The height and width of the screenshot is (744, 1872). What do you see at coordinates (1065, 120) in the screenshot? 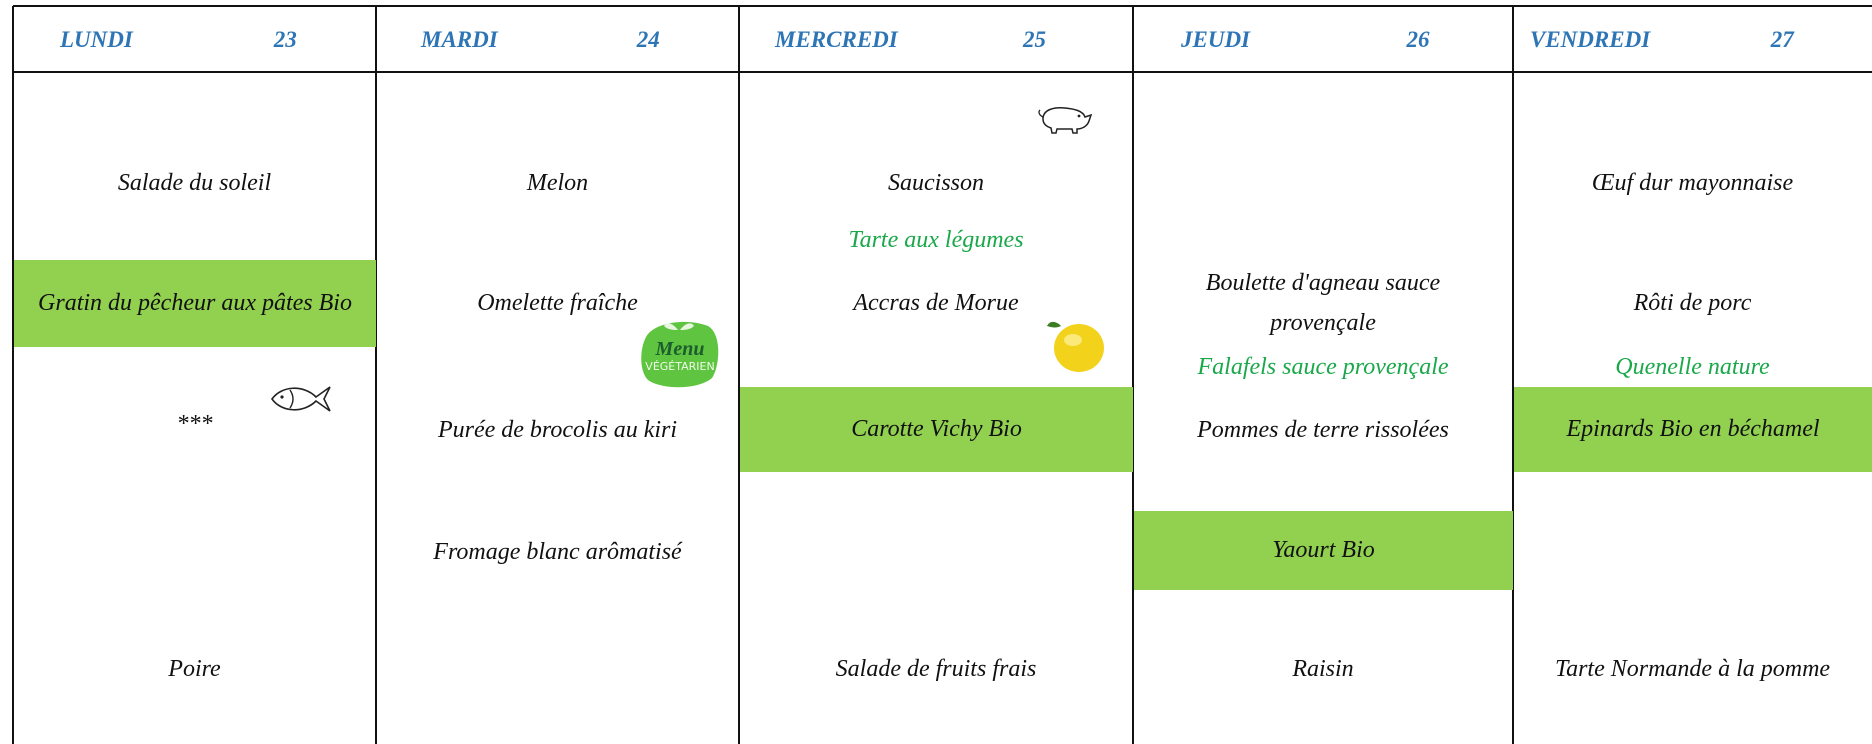
I see `pig-icon` at bounding box center [1065, 120].